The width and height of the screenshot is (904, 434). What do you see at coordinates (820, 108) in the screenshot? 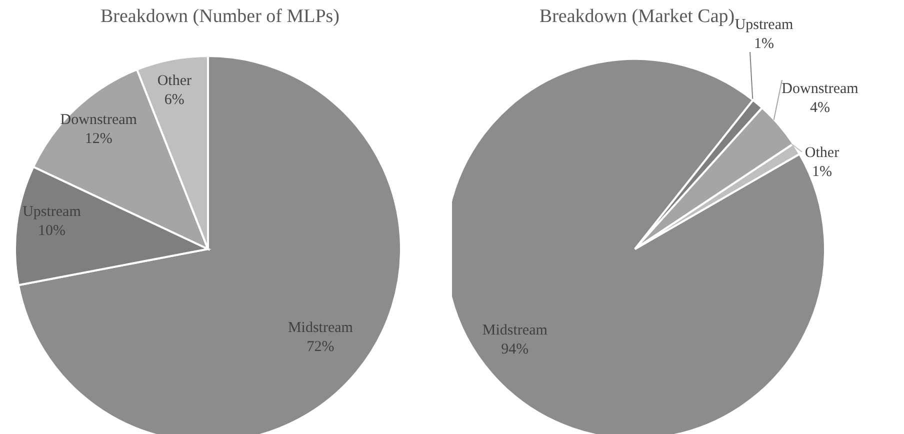
I see `data-label: 4%` at bounding box center [820, 108].